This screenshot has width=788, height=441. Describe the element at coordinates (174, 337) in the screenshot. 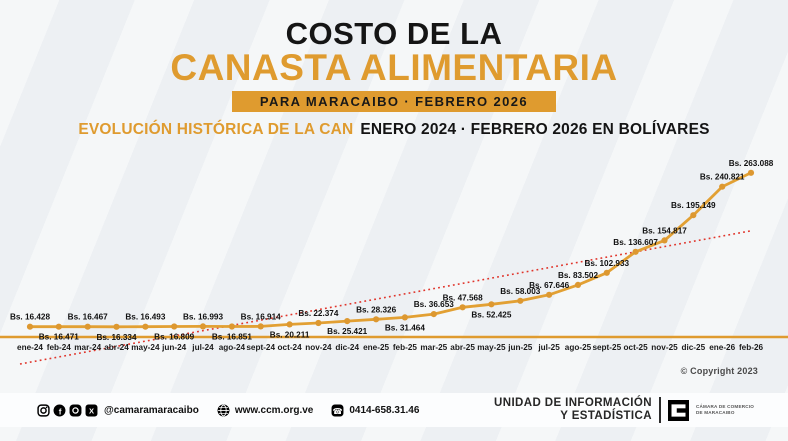

I see `value-label: Bs. 16.809` at that location.